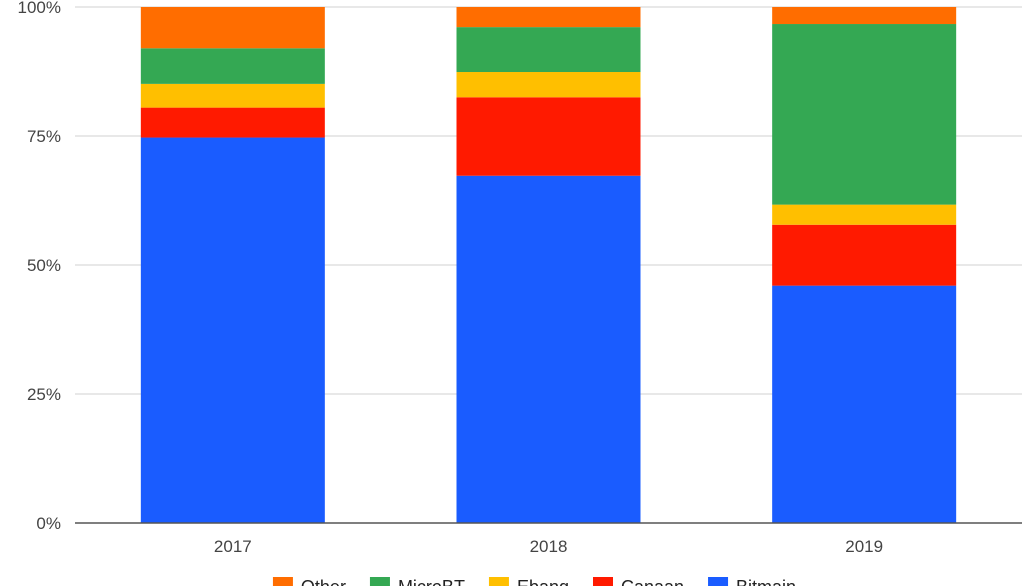 The width and height of the screenshot is (1029, 586). What do you see at coordinates (652, 581) in the screenshot?
I see `legend-label: Canaan` at bounding box center [652, 581].